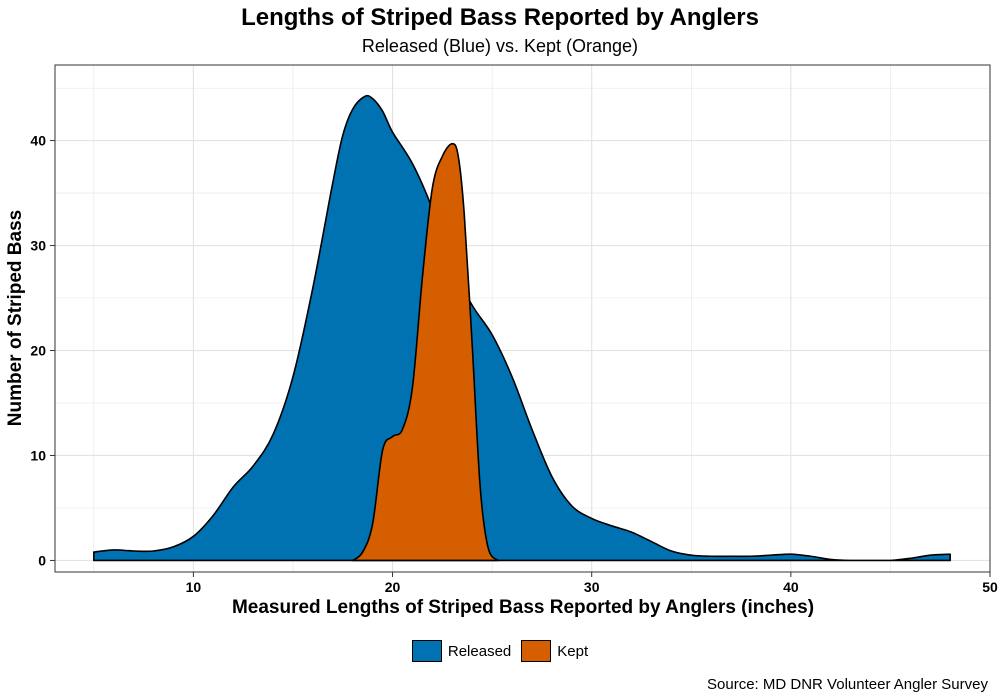 The height and width of the screenshot is (700, 1000). Describe the element at coordinates (426, 651) in the screenshot. I see `legend-swatch-released` at that location.